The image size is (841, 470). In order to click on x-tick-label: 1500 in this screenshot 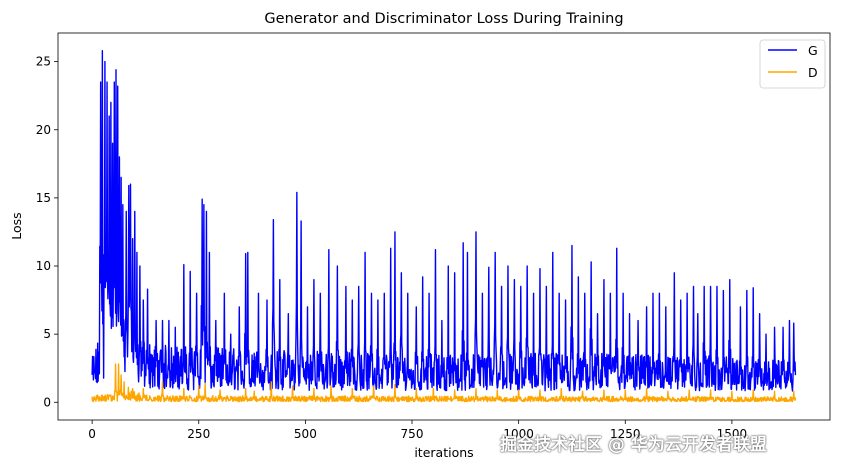, I will do `click(732, 434)`.